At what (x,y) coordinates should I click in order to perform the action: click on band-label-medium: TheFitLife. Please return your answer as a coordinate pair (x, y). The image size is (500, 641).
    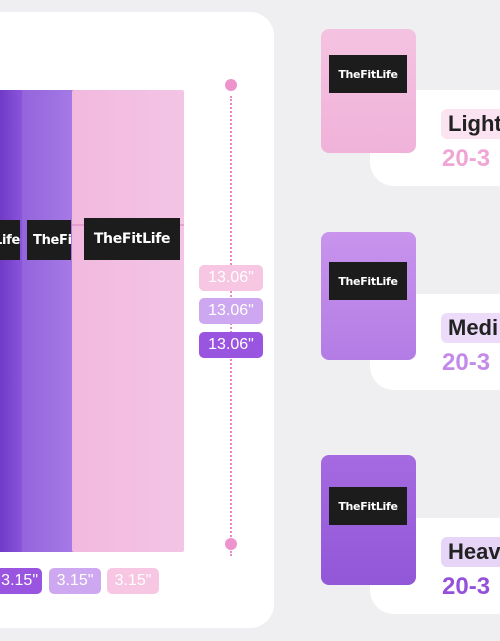
    Looking at the image, I should click on (49, 240).